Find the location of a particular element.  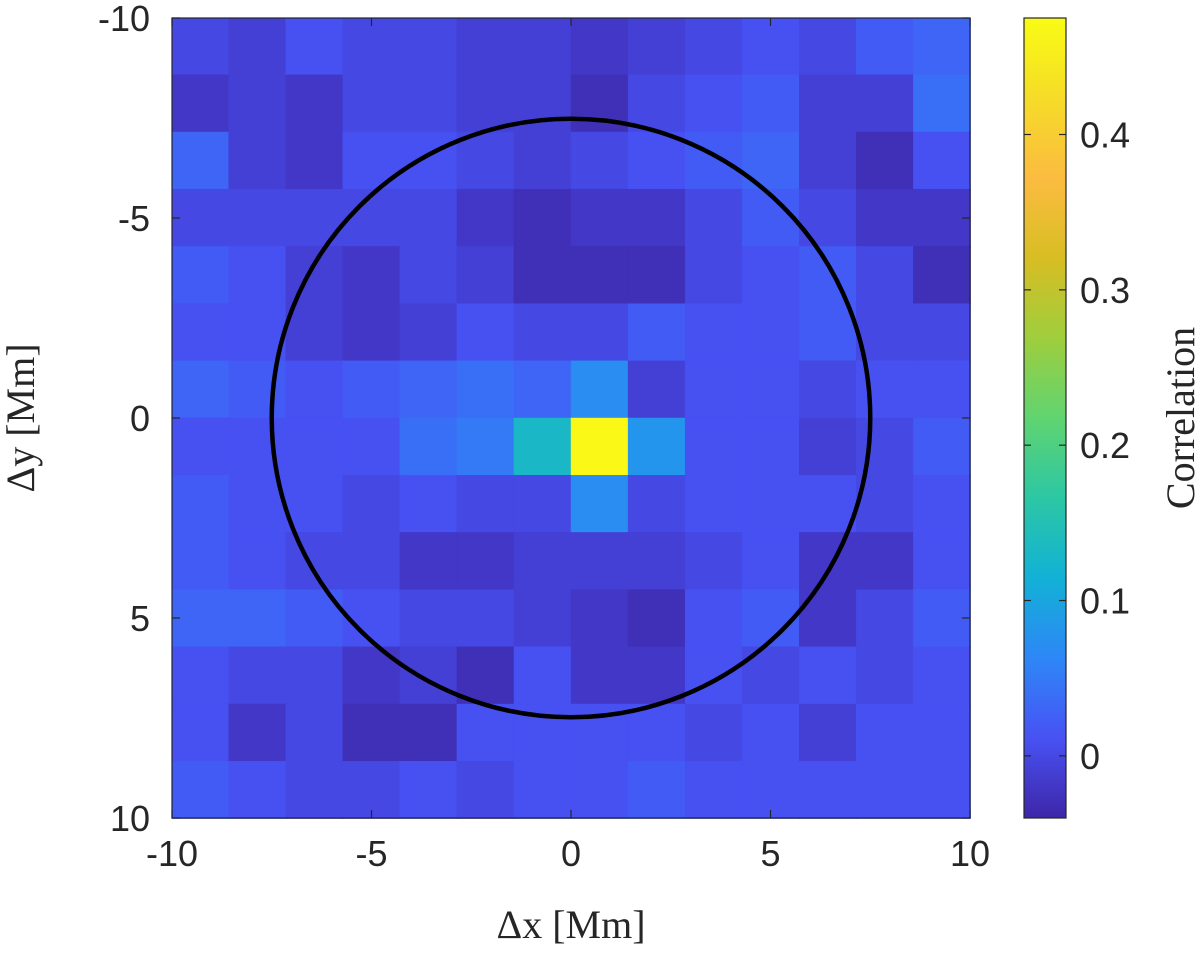

x-tick-labels: -10 -5 0 5 10 is located at coordinates (568, 853).